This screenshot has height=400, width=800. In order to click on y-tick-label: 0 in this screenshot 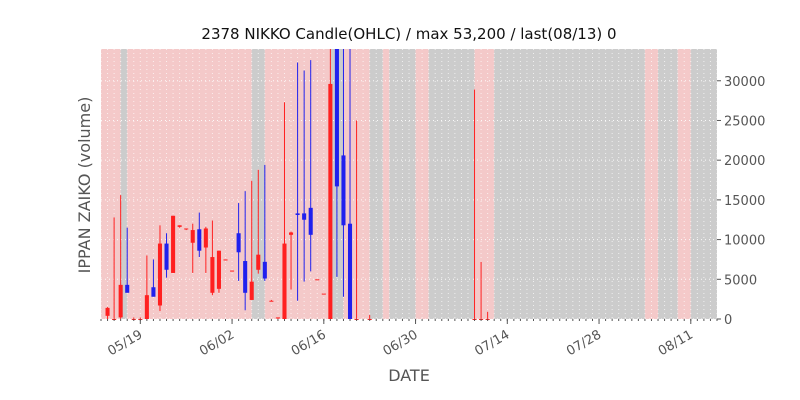, I will do `click(728, 320)`.